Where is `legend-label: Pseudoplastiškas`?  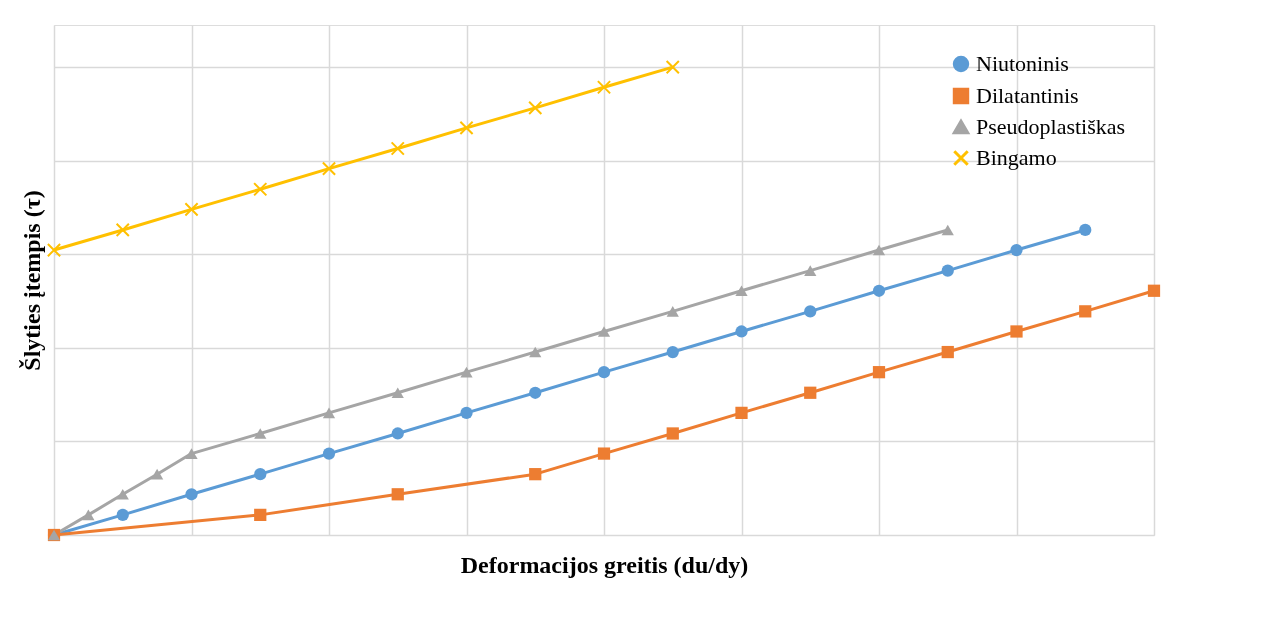 legend-label: Pseudoplastiškas is located at coordinates (1051, 126).